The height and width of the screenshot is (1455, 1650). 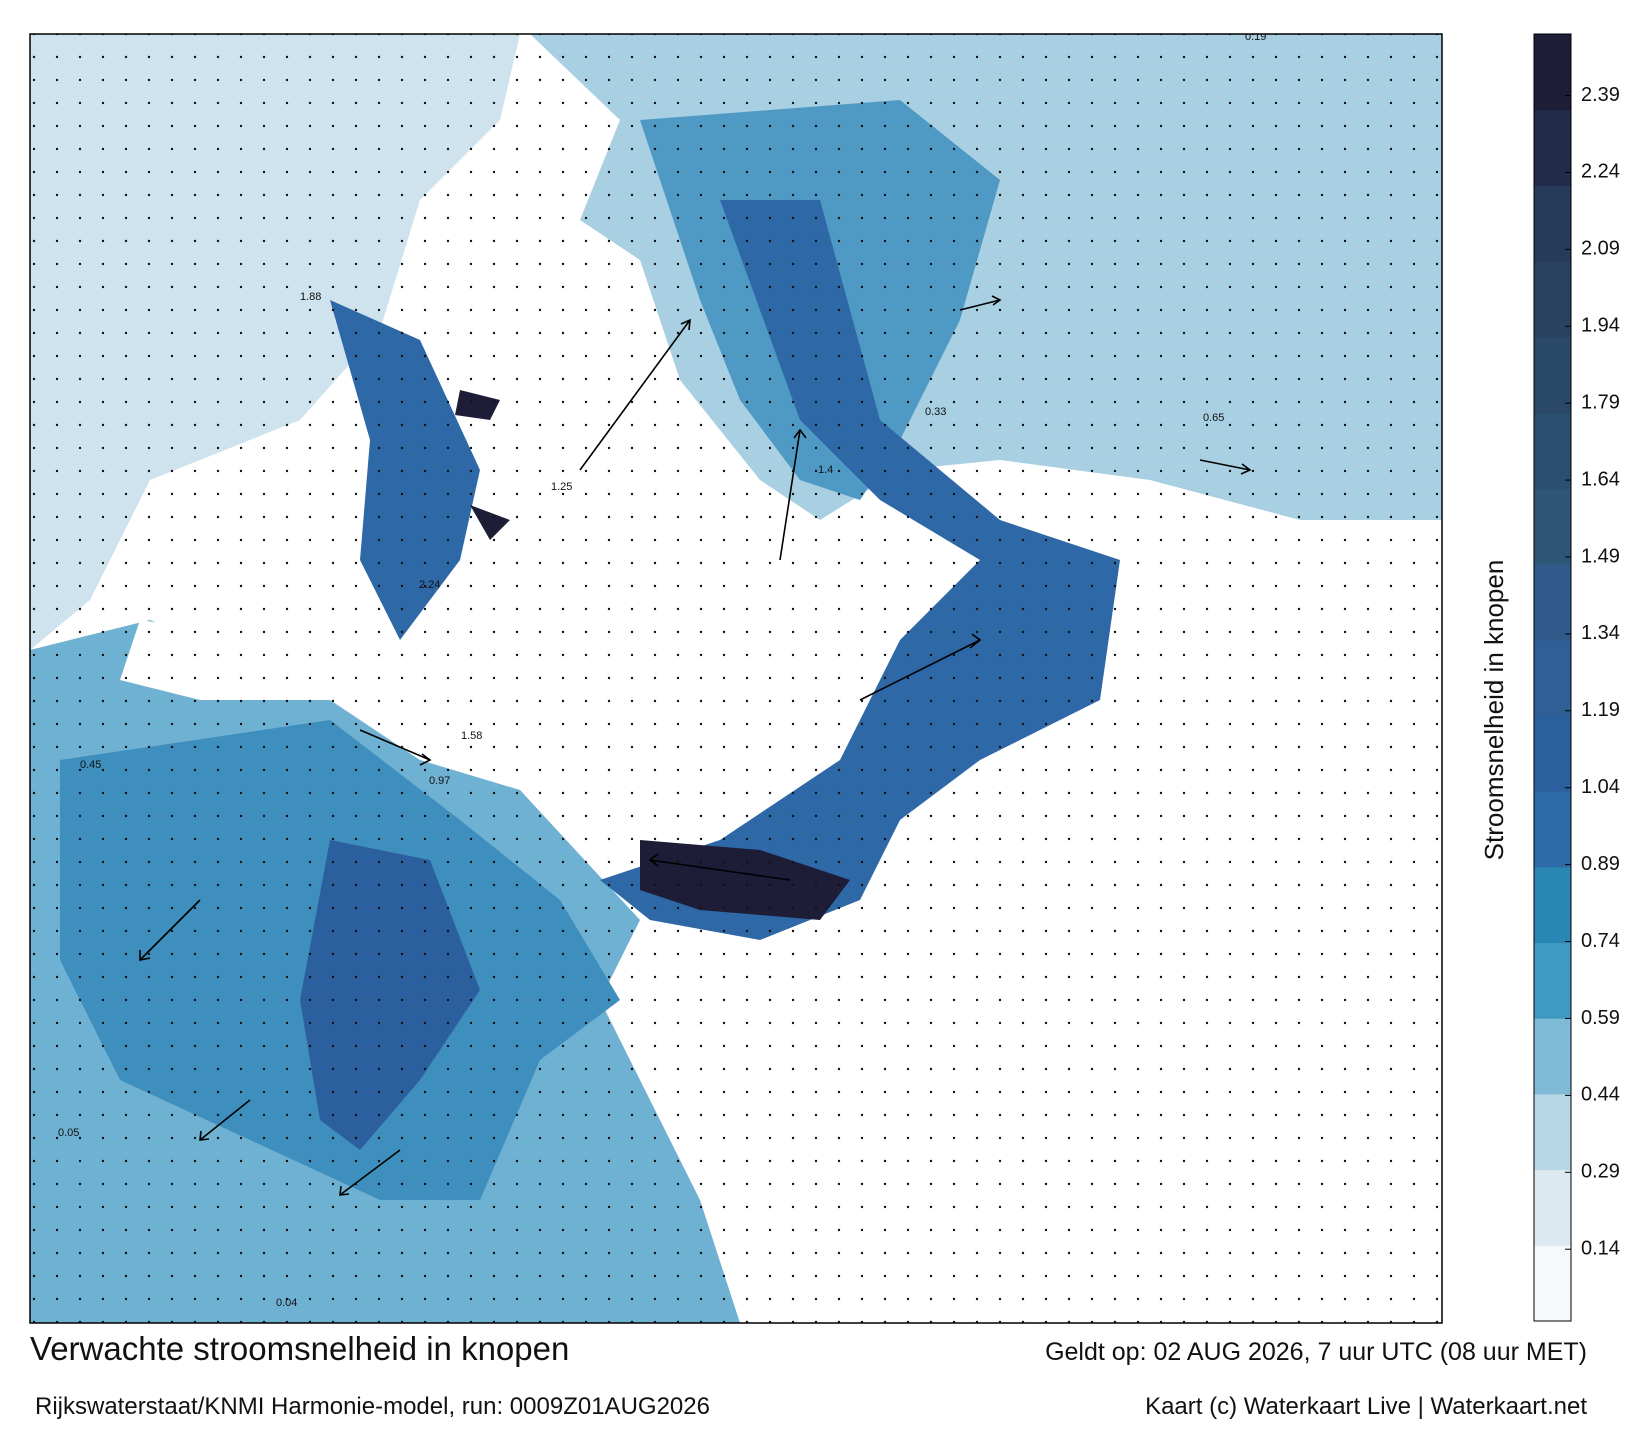 What do you see at coordinates (1600, 1095) in the screenshot?
I see `colorbar-tick-label: 0.44` at bounding box center [1600, 1095].